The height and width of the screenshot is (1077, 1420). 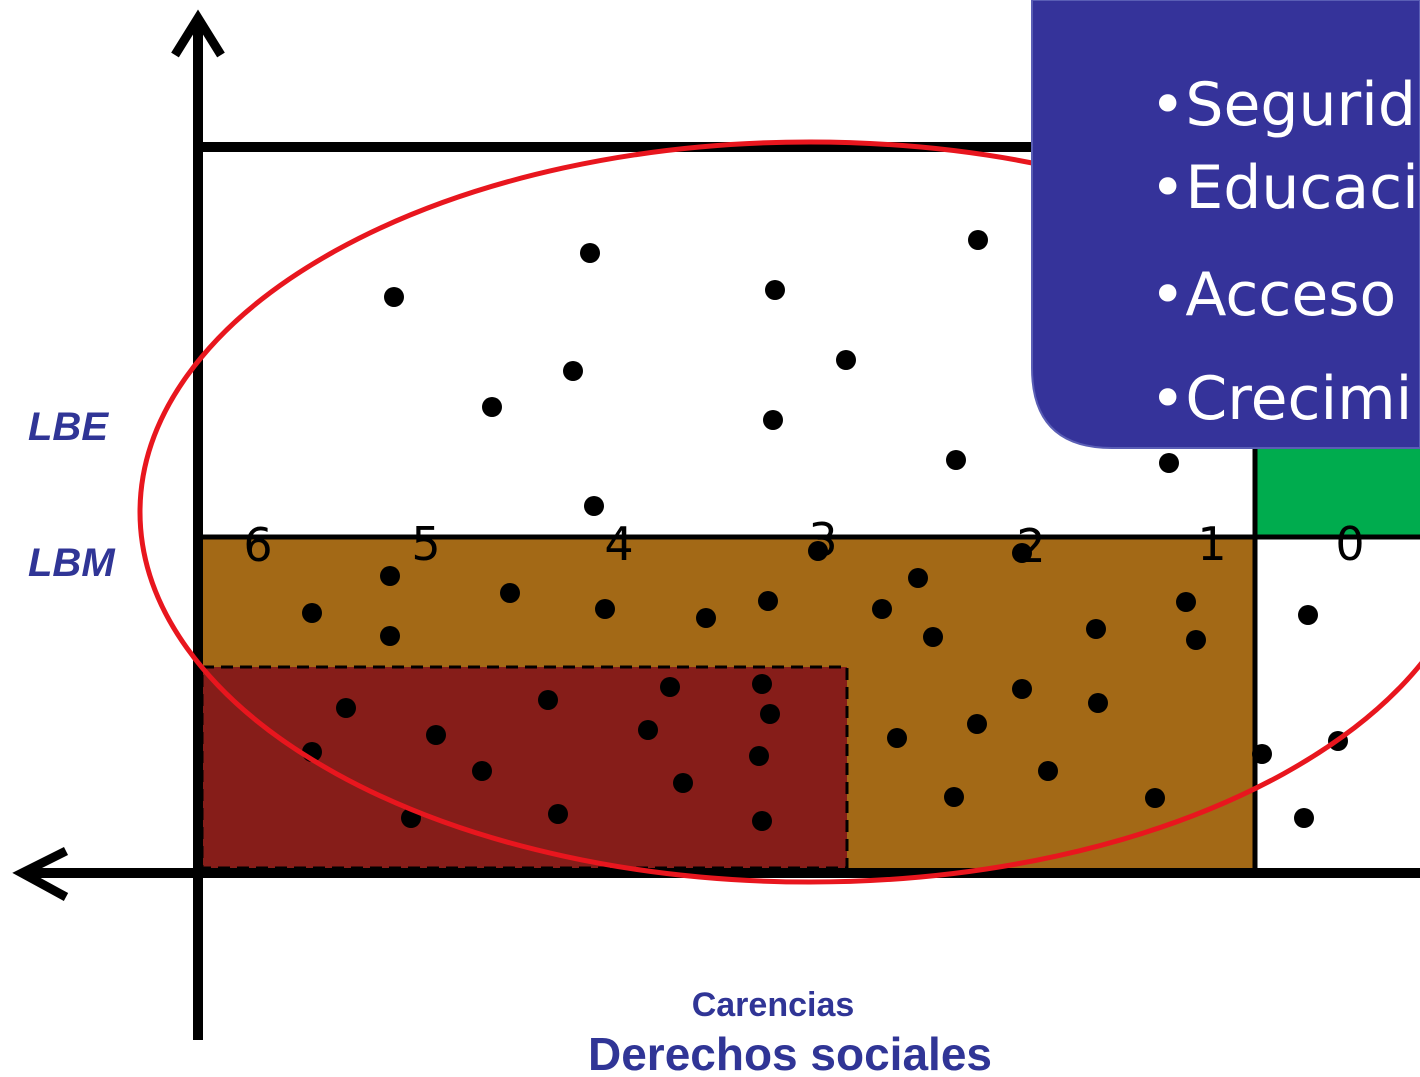 What do you see at coordinates (1349, 544) in the screenshot?
I see `tick-0: 0` at bounding box center [1349, 544].